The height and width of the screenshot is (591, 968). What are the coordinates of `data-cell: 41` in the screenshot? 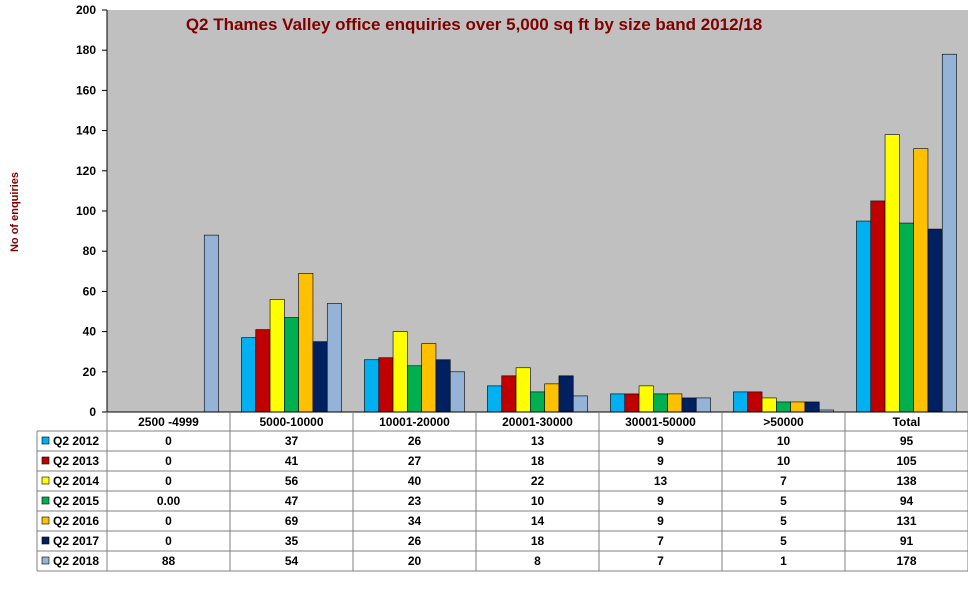 It's located at (292, 461).